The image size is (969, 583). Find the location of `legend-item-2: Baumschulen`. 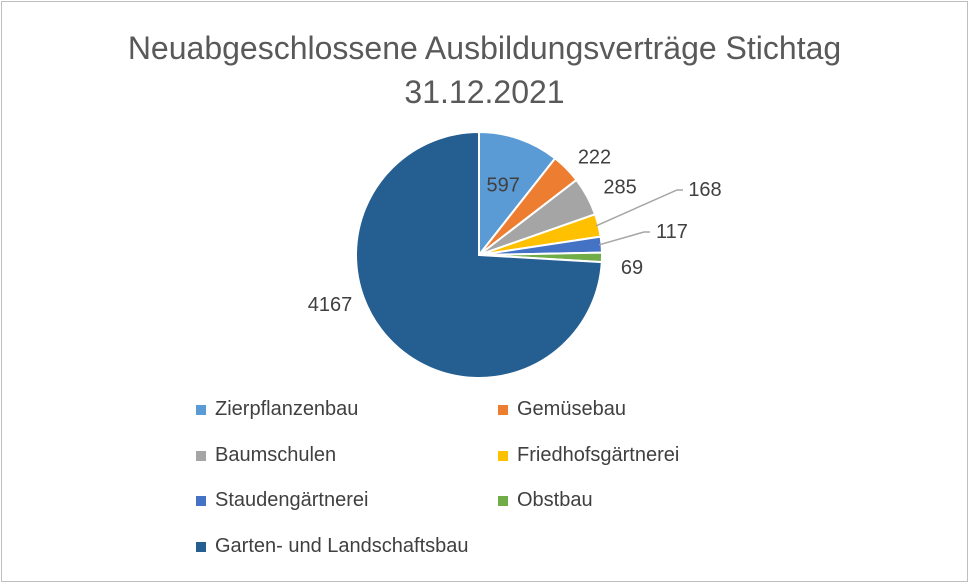

legend-item-2: Baumschulen is located at coordinates (266, 455).